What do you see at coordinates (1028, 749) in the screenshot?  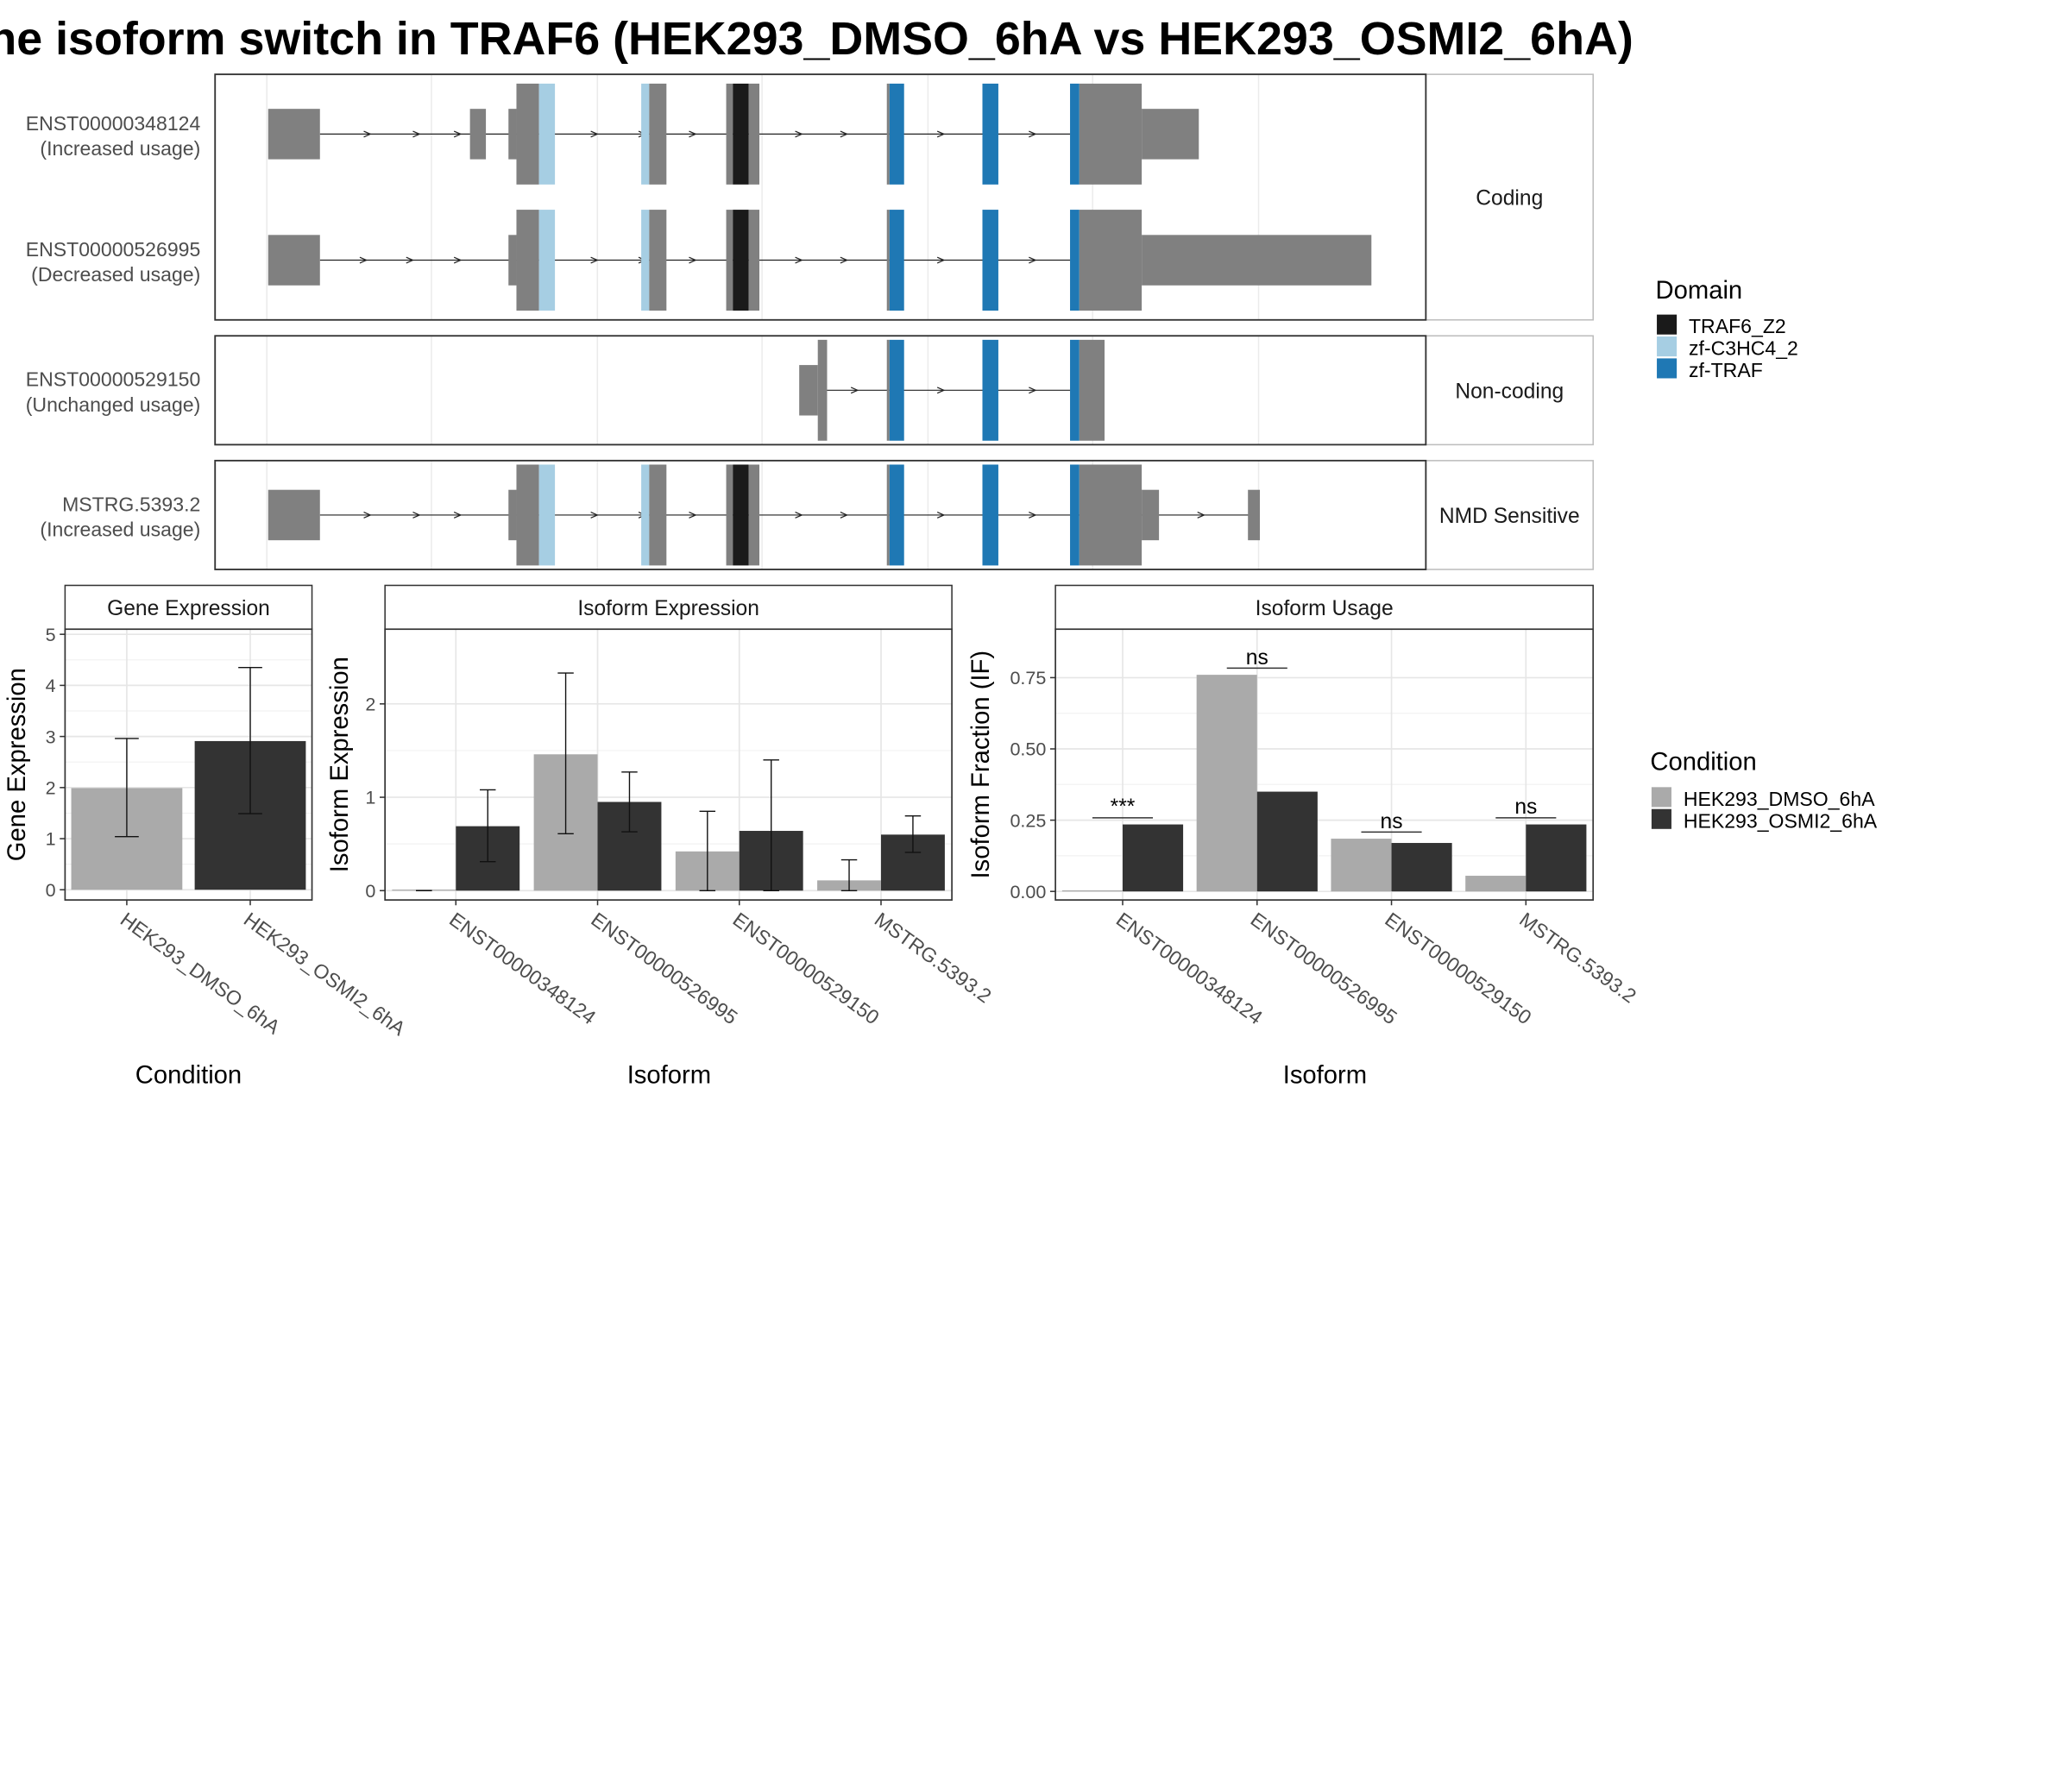 I see `y-tick-label: 0.50` at bounding box center [1028, 749].